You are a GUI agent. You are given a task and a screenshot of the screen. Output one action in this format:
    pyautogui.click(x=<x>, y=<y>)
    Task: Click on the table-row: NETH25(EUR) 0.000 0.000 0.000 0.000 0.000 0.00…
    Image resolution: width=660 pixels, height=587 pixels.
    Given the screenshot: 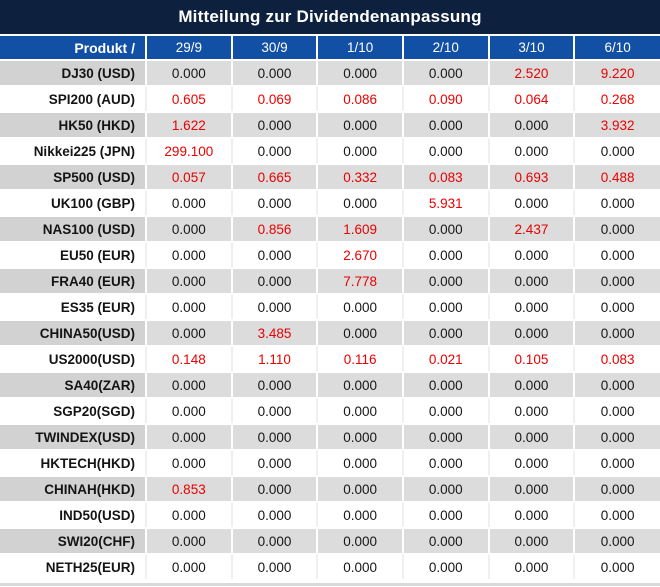 What is the action you would take?
    pyautogui.click(x=330, y=567)
    